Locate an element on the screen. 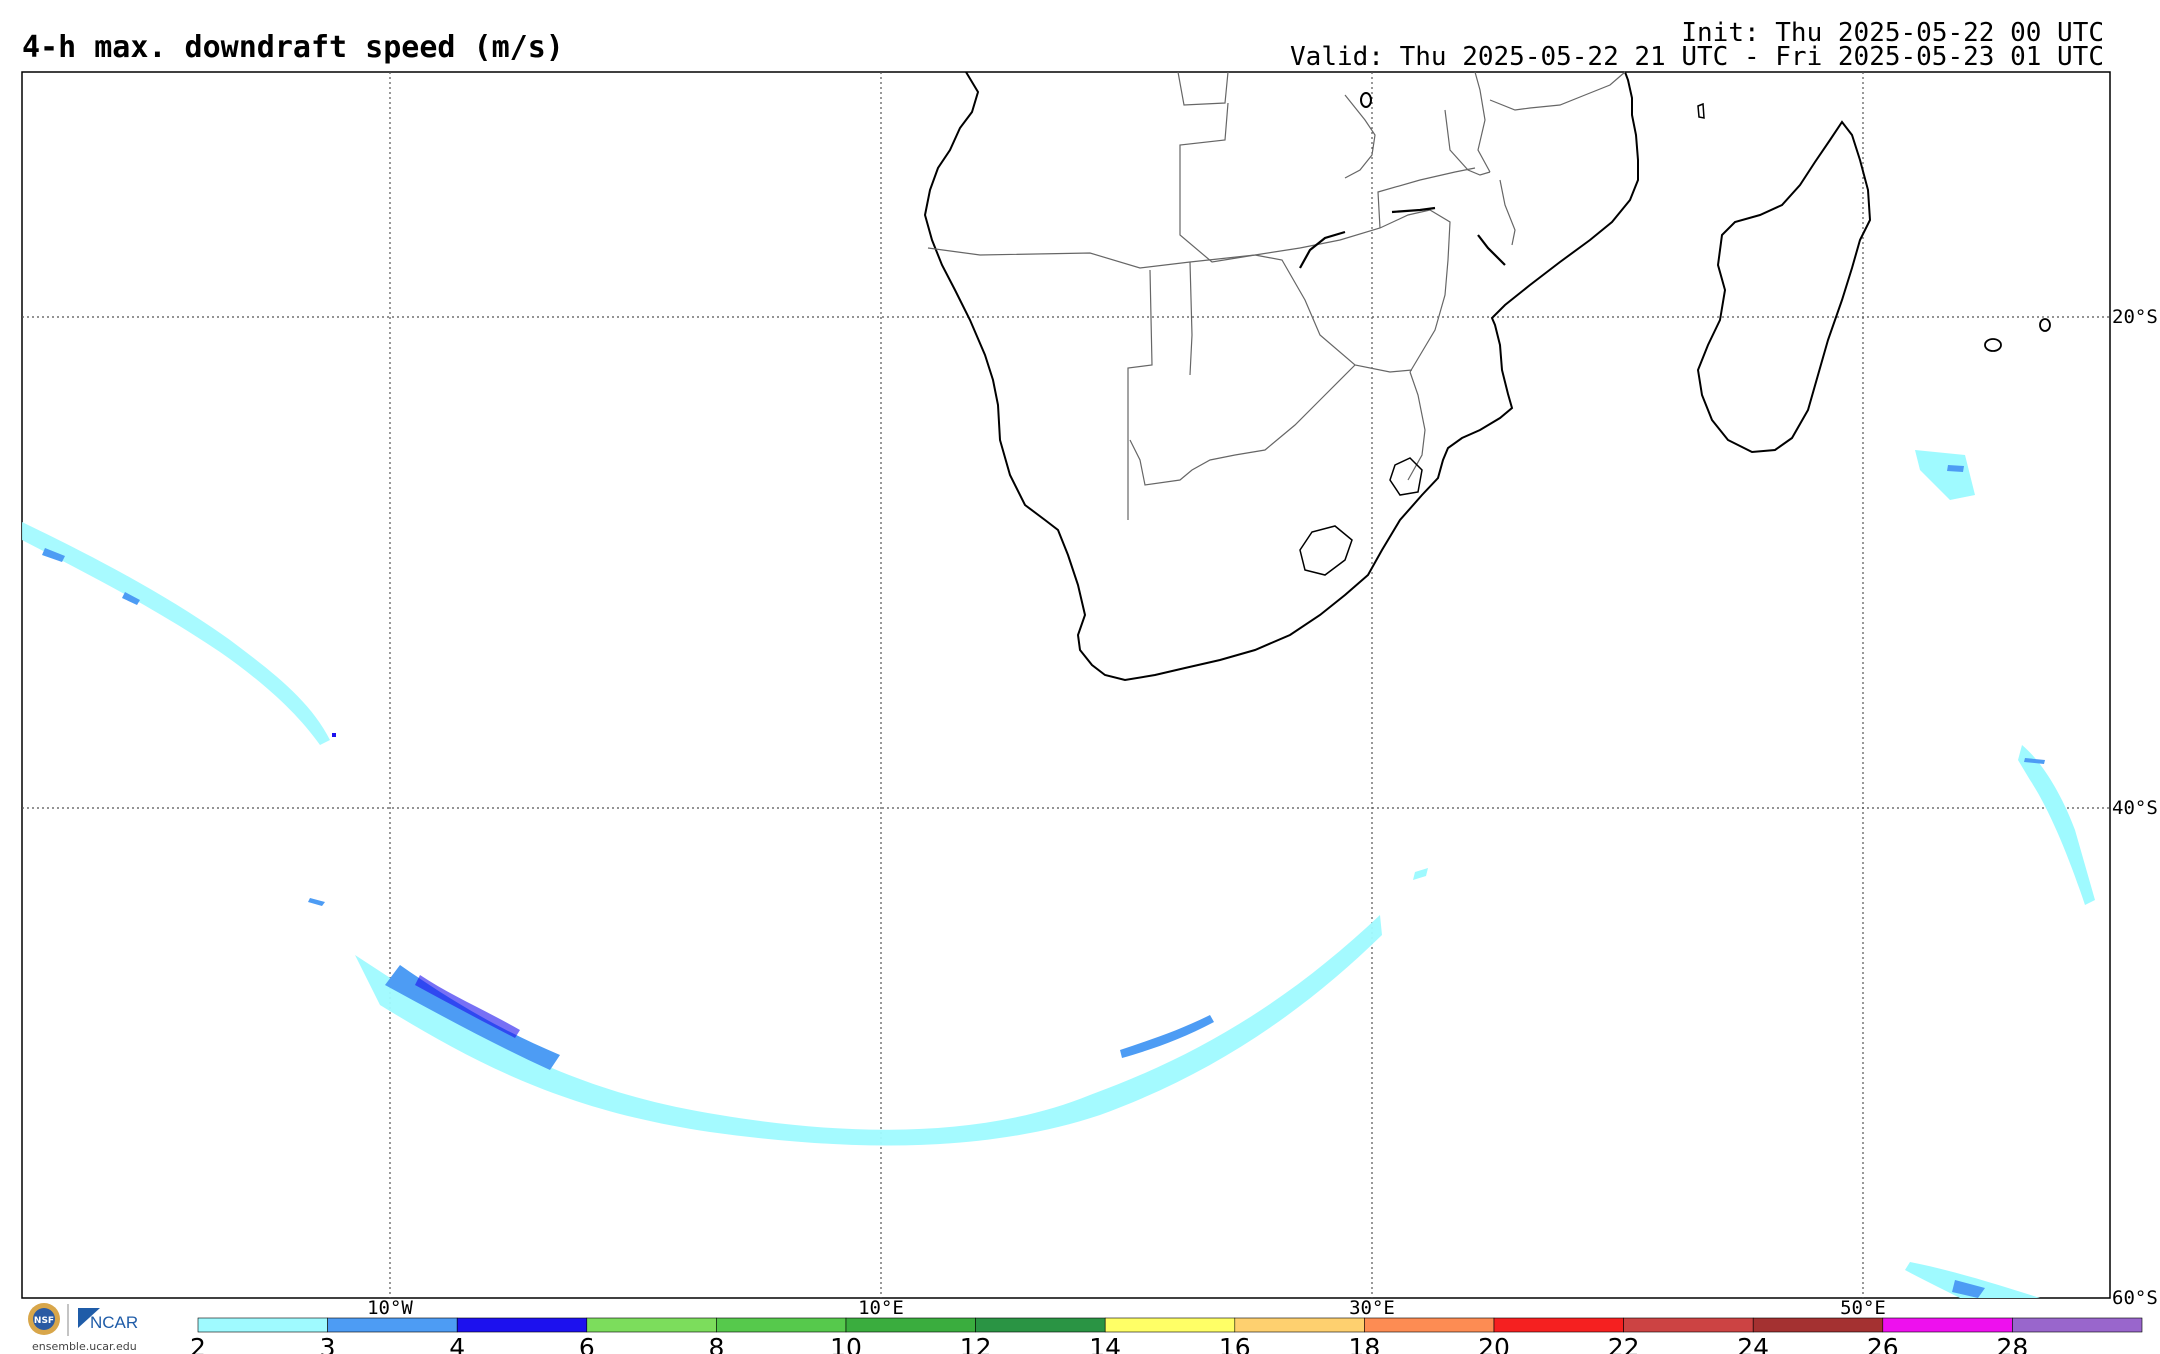  lon-label-10w: 10°W is located at coordinates (390, 1308).